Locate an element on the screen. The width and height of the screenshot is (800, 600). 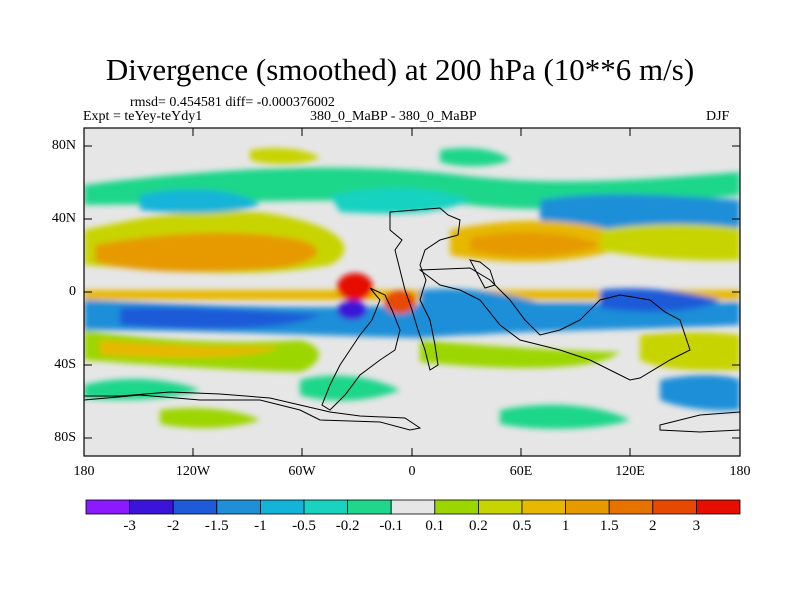
y-tick-label: 0 is located at coordinates (72, 291).